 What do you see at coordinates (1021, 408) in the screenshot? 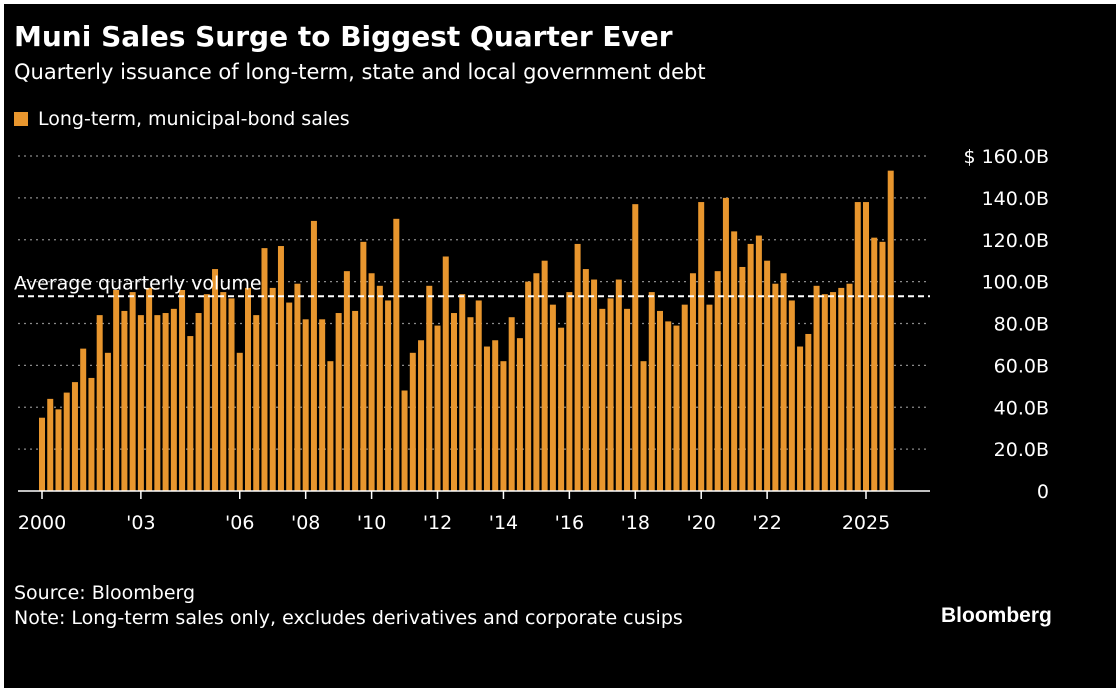
I see `y-tick-label: 40.0B` at bounding box center [1021, 408].